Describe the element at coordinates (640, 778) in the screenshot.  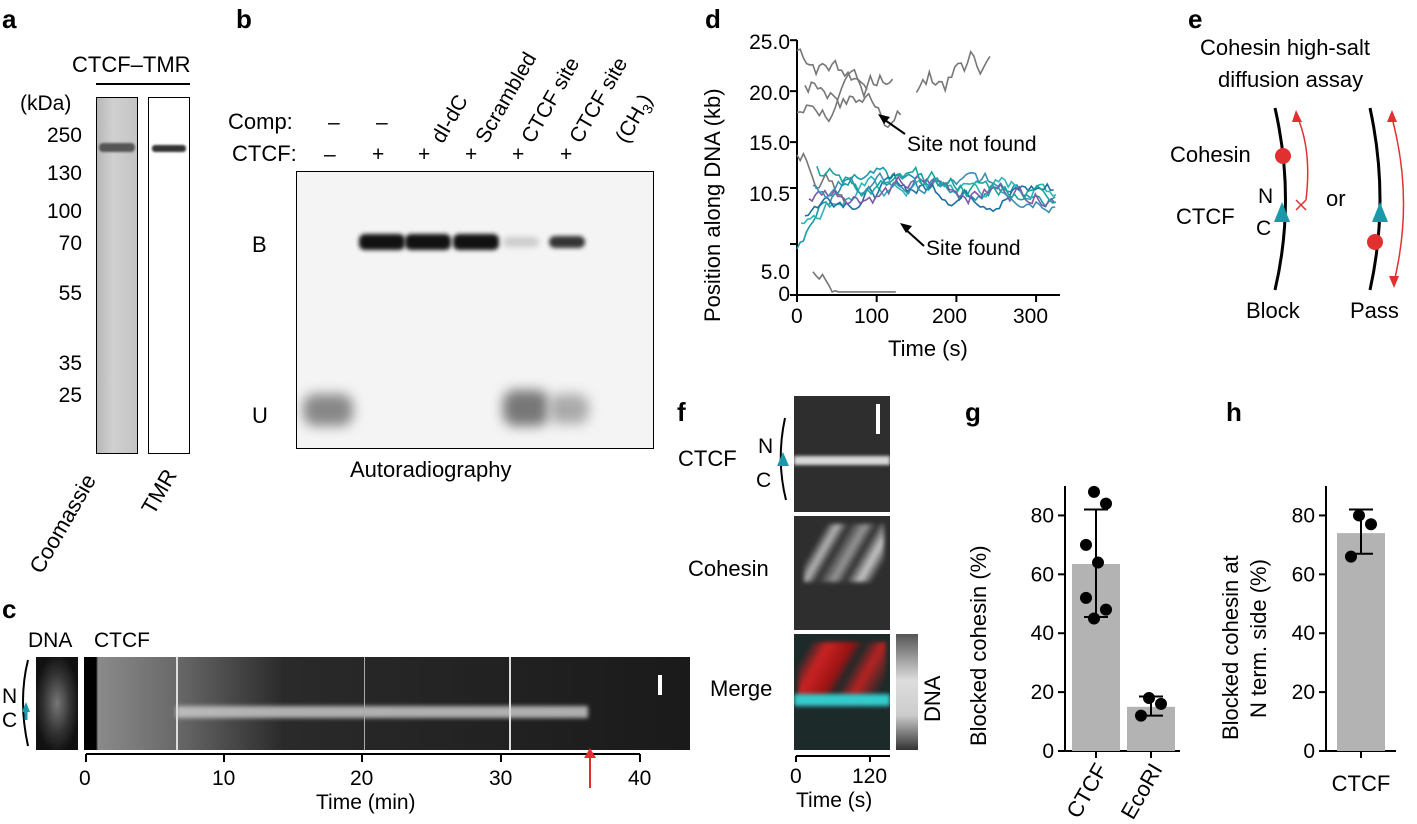
I see `c-xtick-40: 40` at that location.